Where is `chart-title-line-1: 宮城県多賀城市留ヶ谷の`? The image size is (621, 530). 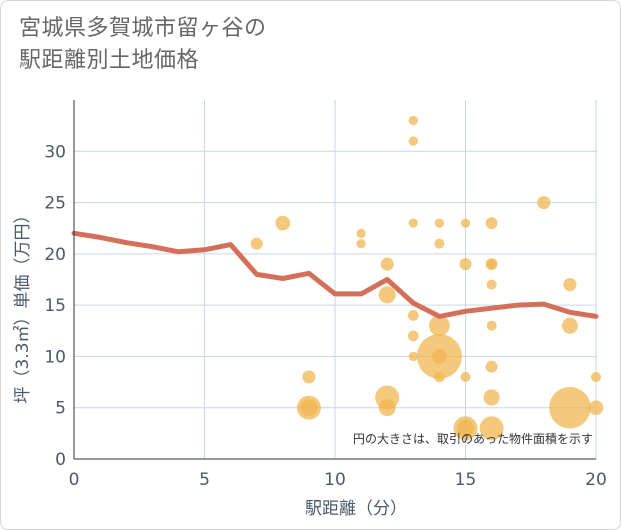
chart-title-line-1: 宮城県多賀城市留ヶ谷の is located at coordinates (143, 28).